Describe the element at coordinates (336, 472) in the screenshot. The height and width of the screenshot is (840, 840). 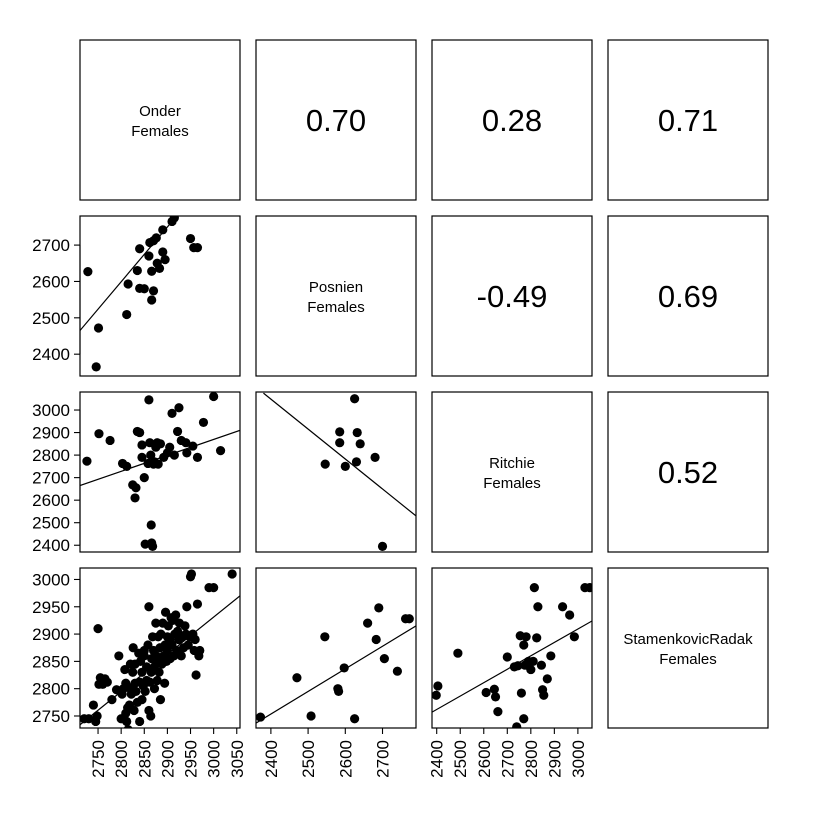
I see `panel-frame-r2-c1` at that location.